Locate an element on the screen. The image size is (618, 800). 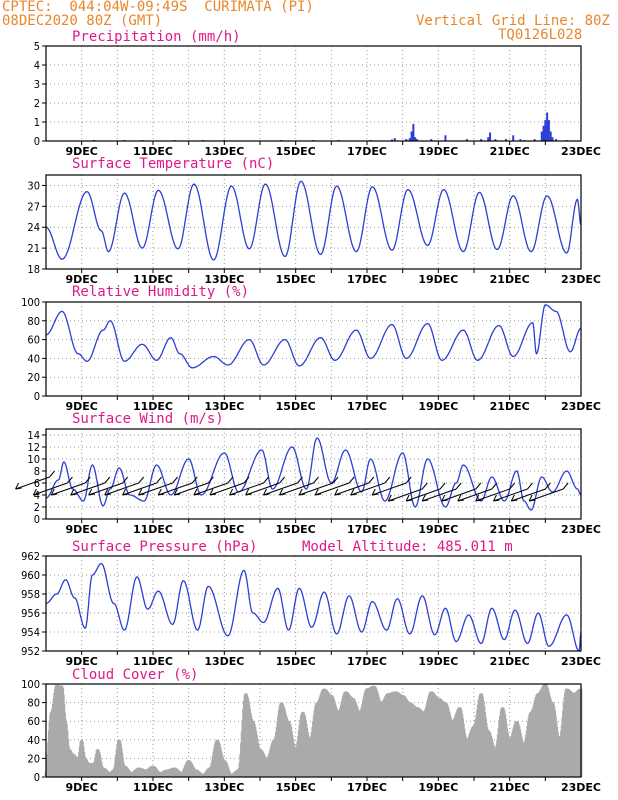
y-tick-label: 962 is located at coordinates (30, 556).